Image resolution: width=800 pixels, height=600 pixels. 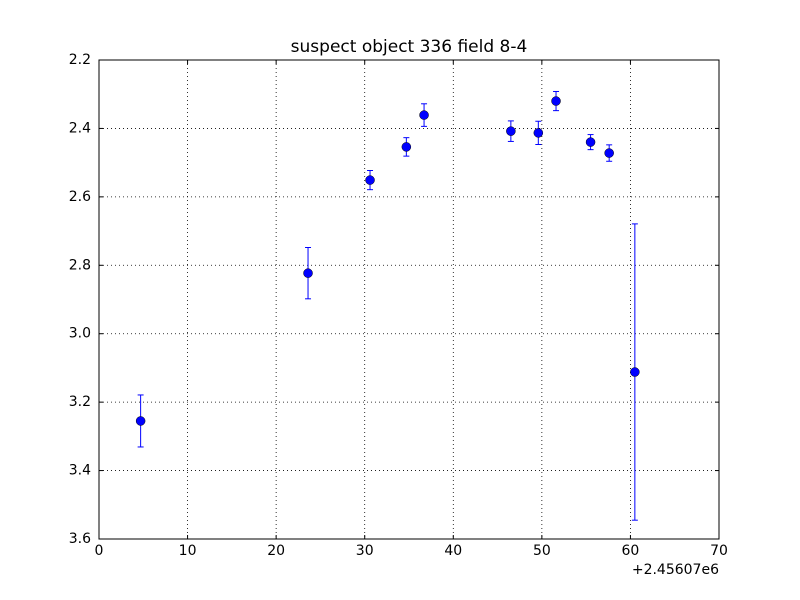 I want to click on y-tick-label: 3.4, so click(x=80, y=471).